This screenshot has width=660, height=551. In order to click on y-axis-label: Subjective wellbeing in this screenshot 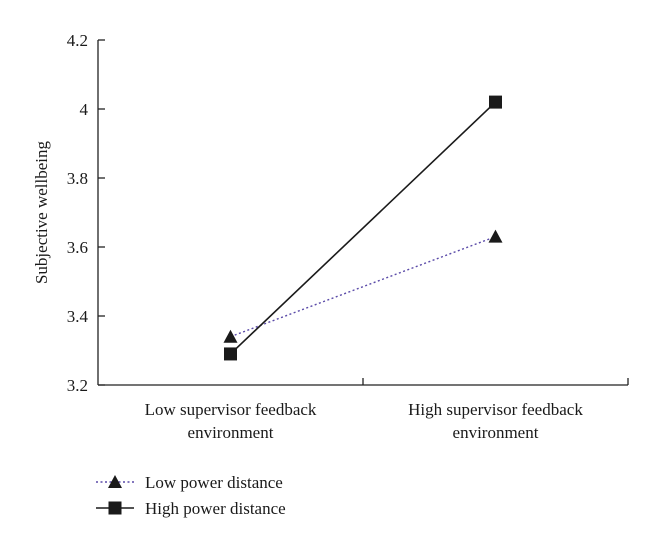, I will do `click(41, 212)`.